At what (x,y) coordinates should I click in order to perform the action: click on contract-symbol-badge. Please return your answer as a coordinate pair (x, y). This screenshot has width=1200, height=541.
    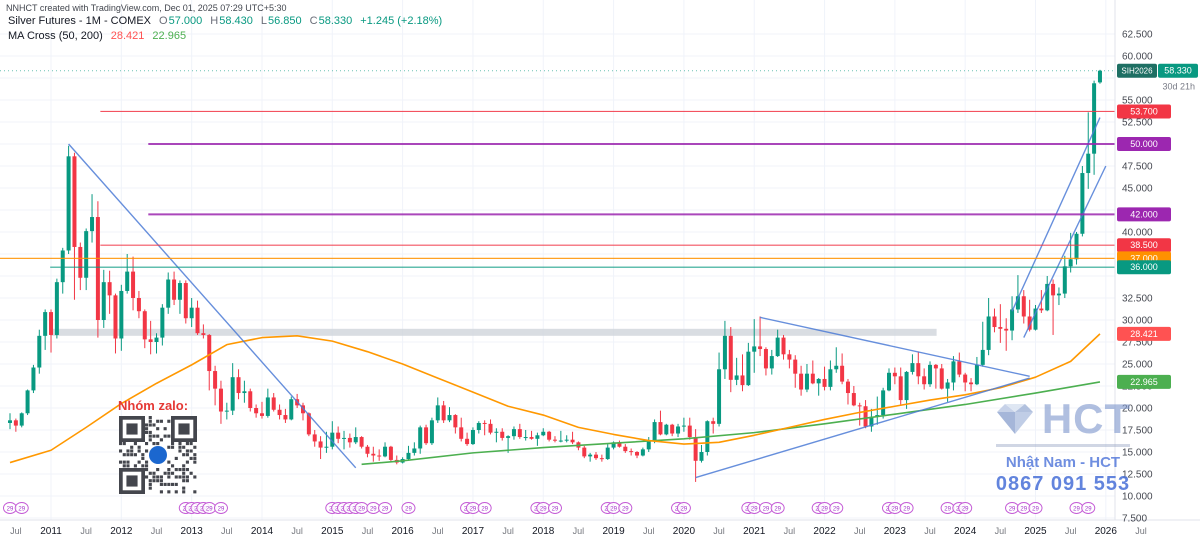
    Looking at the image, I should click on (1137, 70).